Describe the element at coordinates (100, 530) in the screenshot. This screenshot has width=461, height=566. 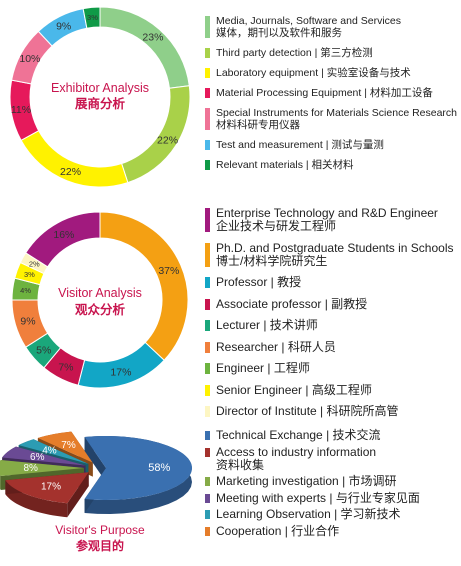
I see `purpose-chart-title: Visitor's Purpose` at that location.